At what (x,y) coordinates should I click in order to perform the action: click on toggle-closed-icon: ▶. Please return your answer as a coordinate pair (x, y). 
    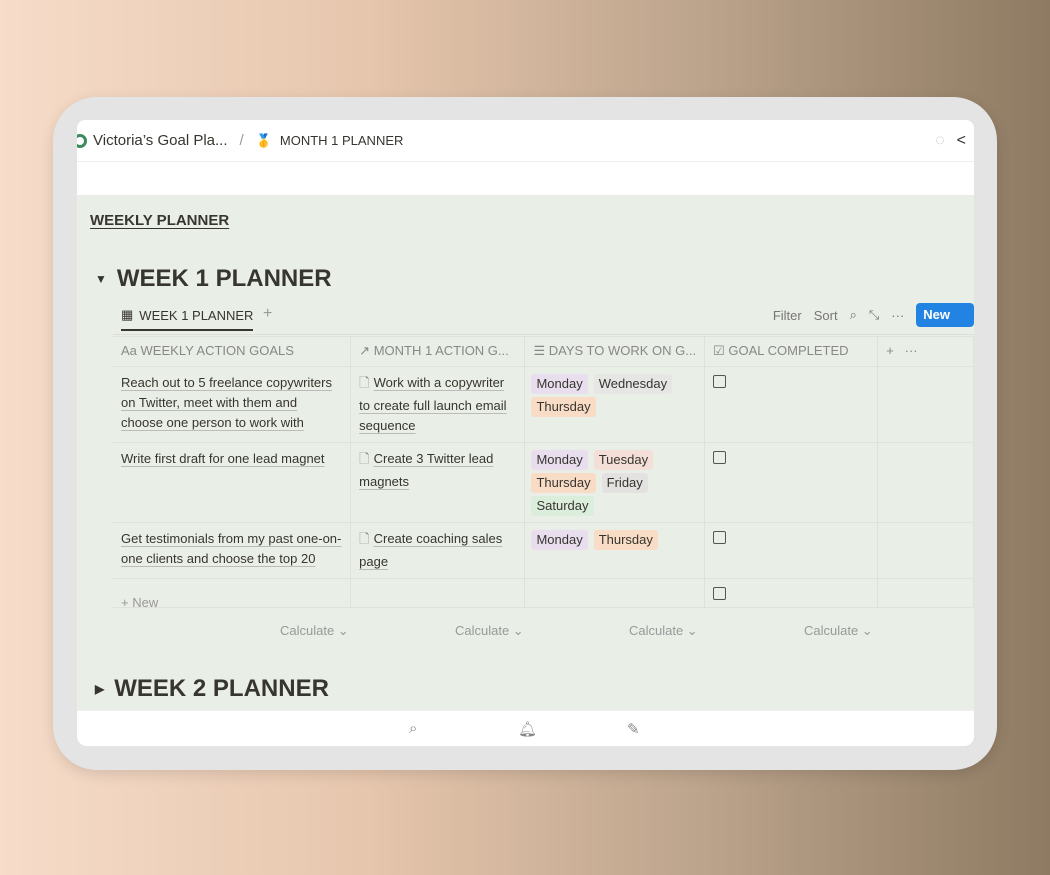
    Looking at the image, I should click on (100, 689).